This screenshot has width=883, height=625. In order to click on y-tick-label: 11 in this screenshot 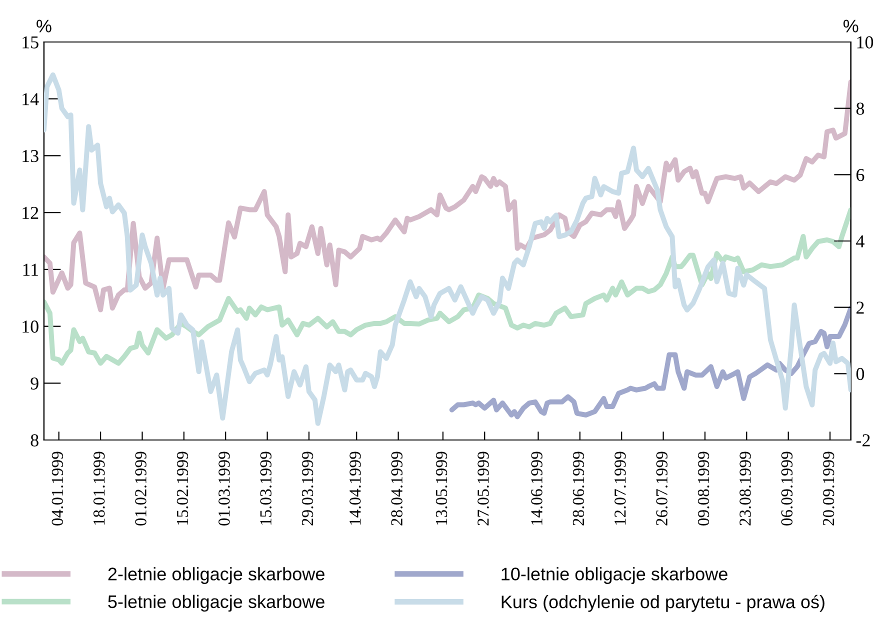, I will do `click(30, 270)`.